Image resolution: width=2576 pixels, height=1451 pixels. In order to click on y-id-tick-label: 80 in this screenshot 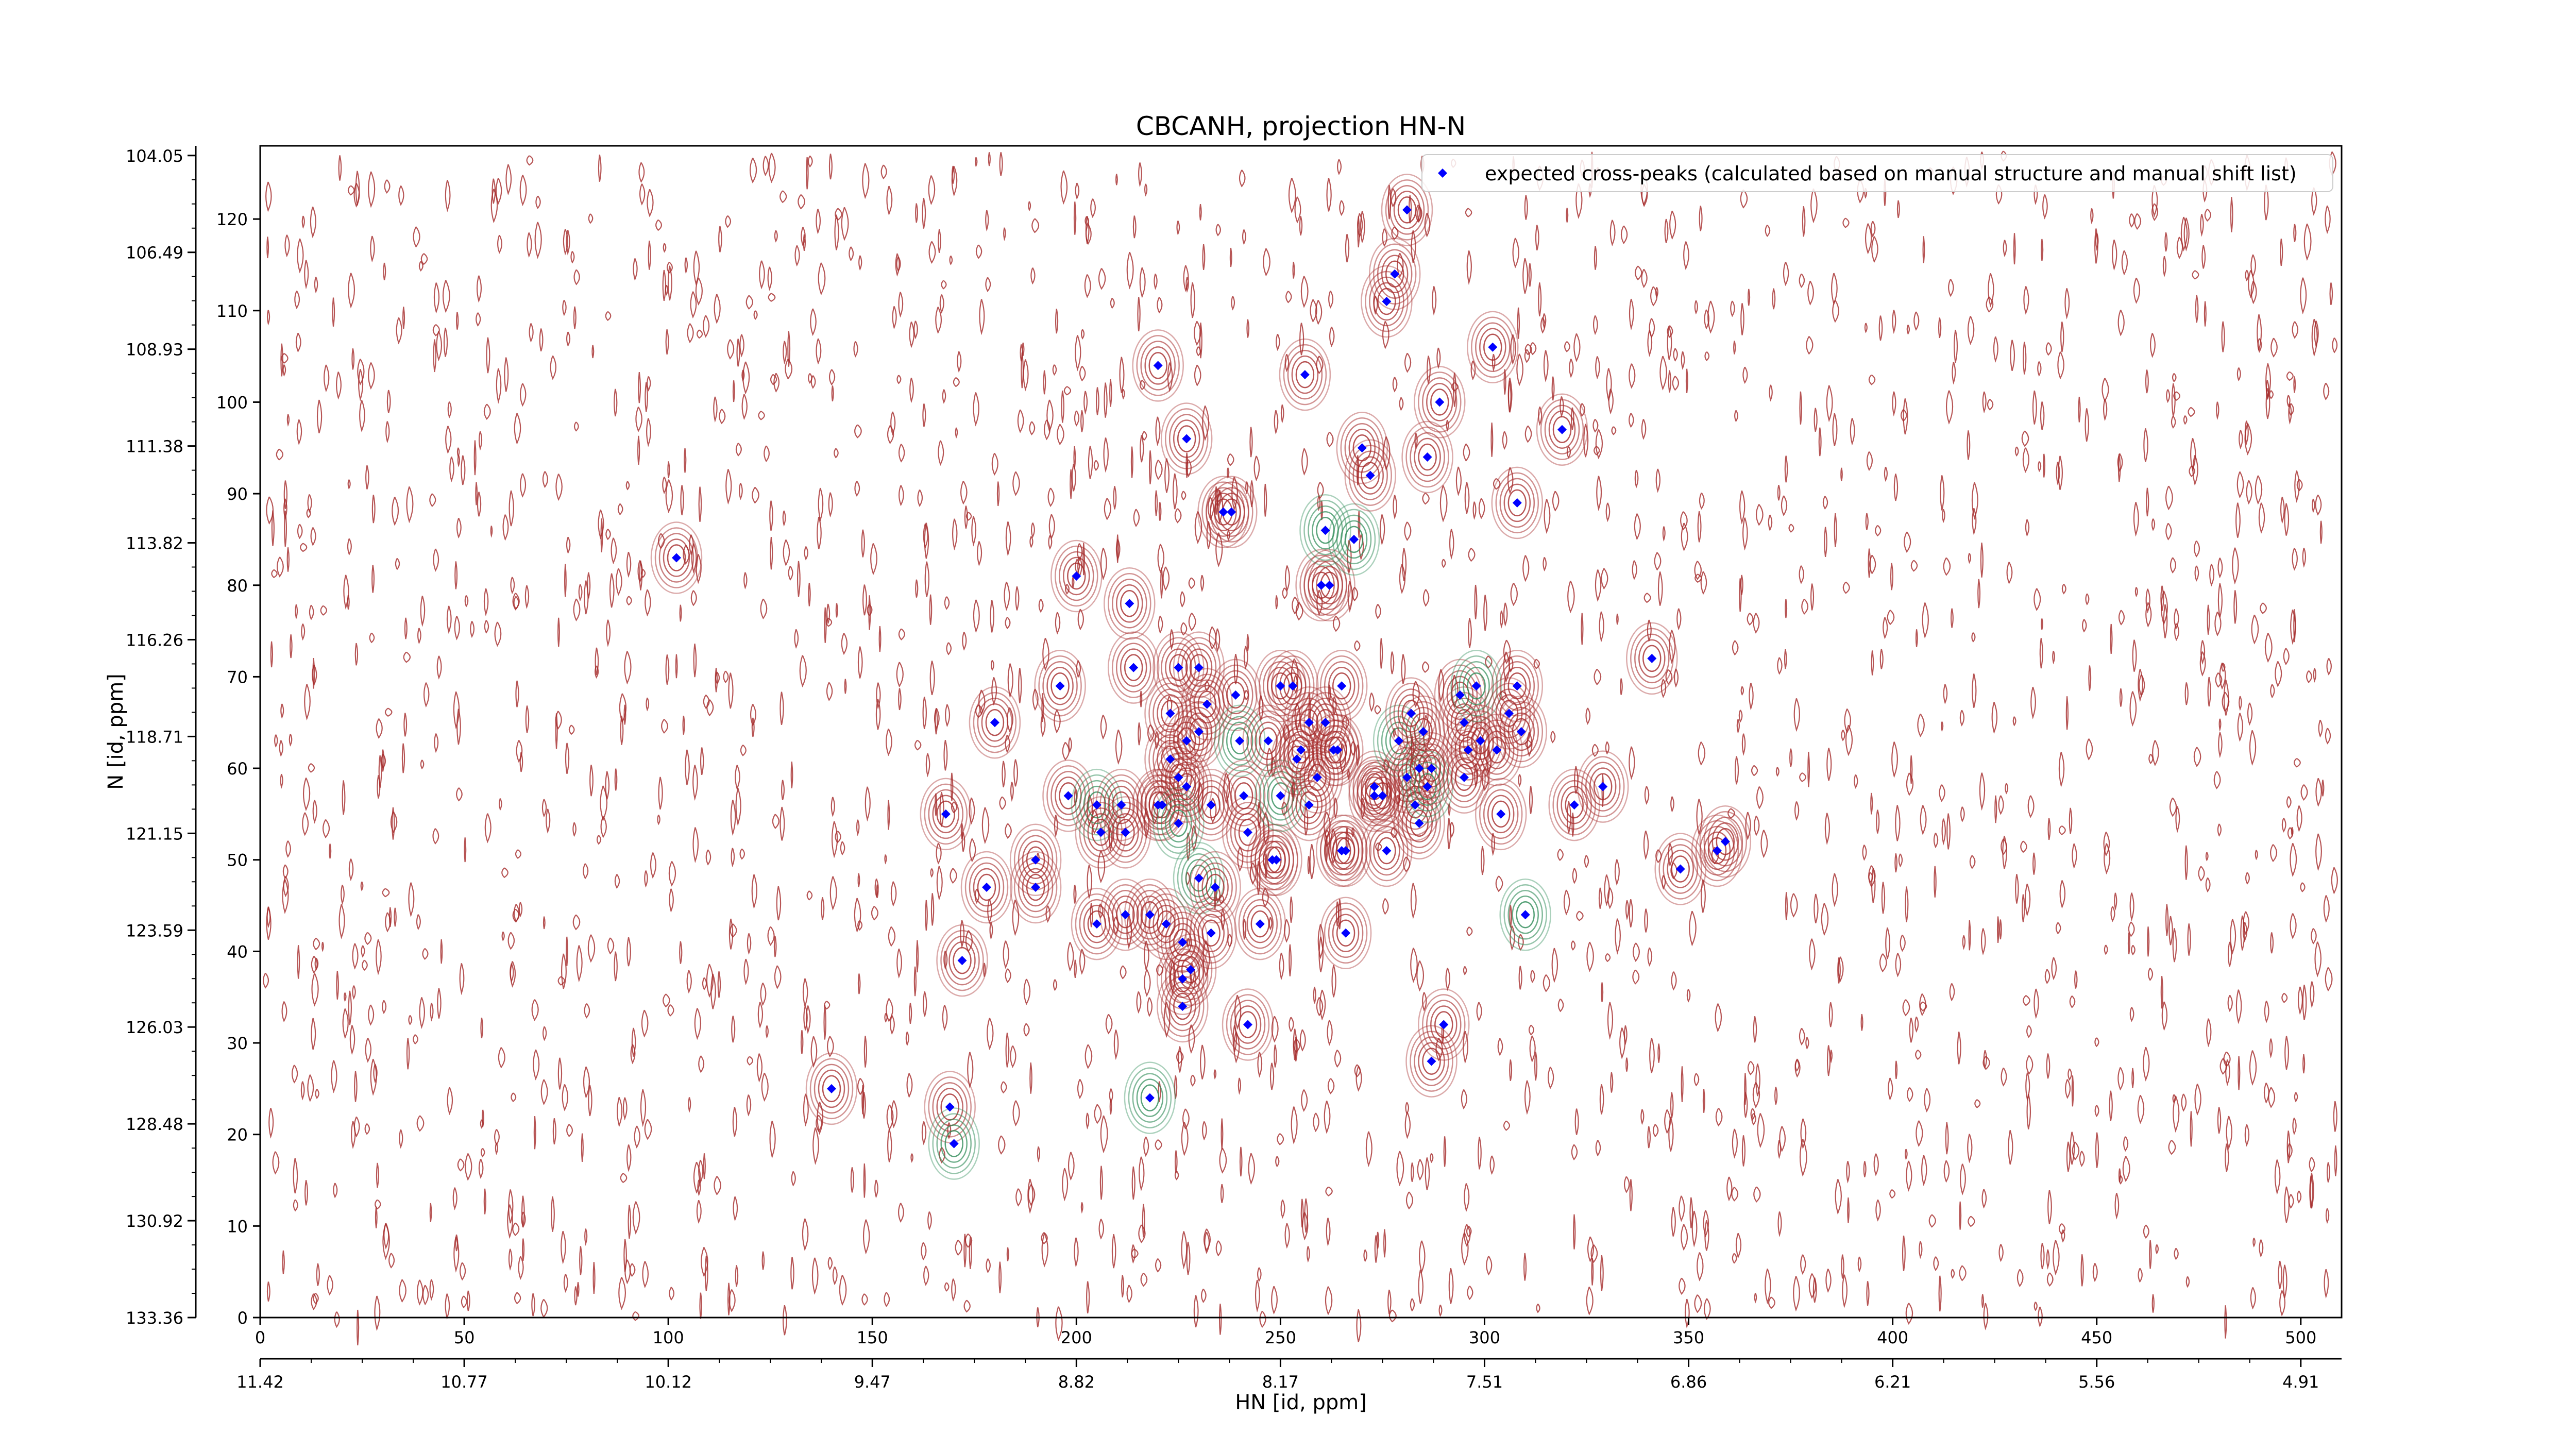, I will do `click(237, 586)`.